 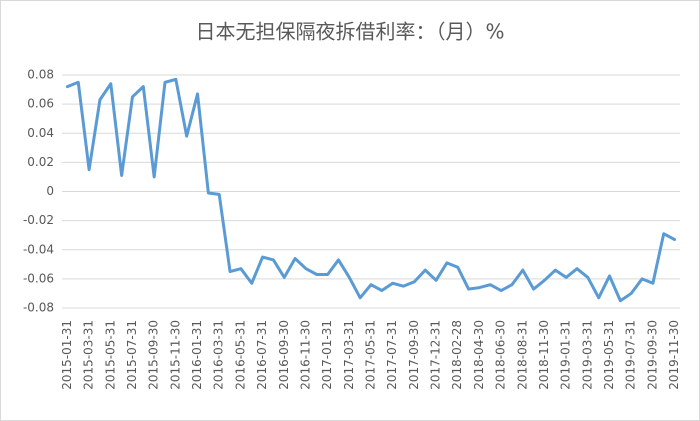 What do you see at coordinates (219, 355) in the screenshot?
I see `x-tick-label: 2016-03-31` at bounding box center [219, 355].